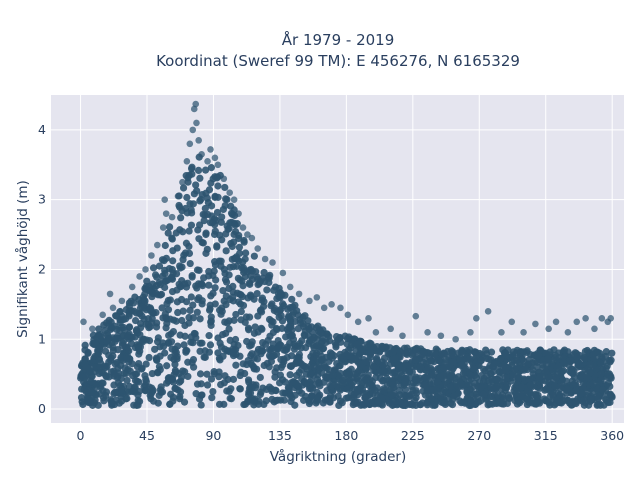 This screenshot has height=484, width=640. What do you see at coordinates (147, 435) in the screenshot?
I see `x-tick-label: 45` at bounding box center [147, 435].